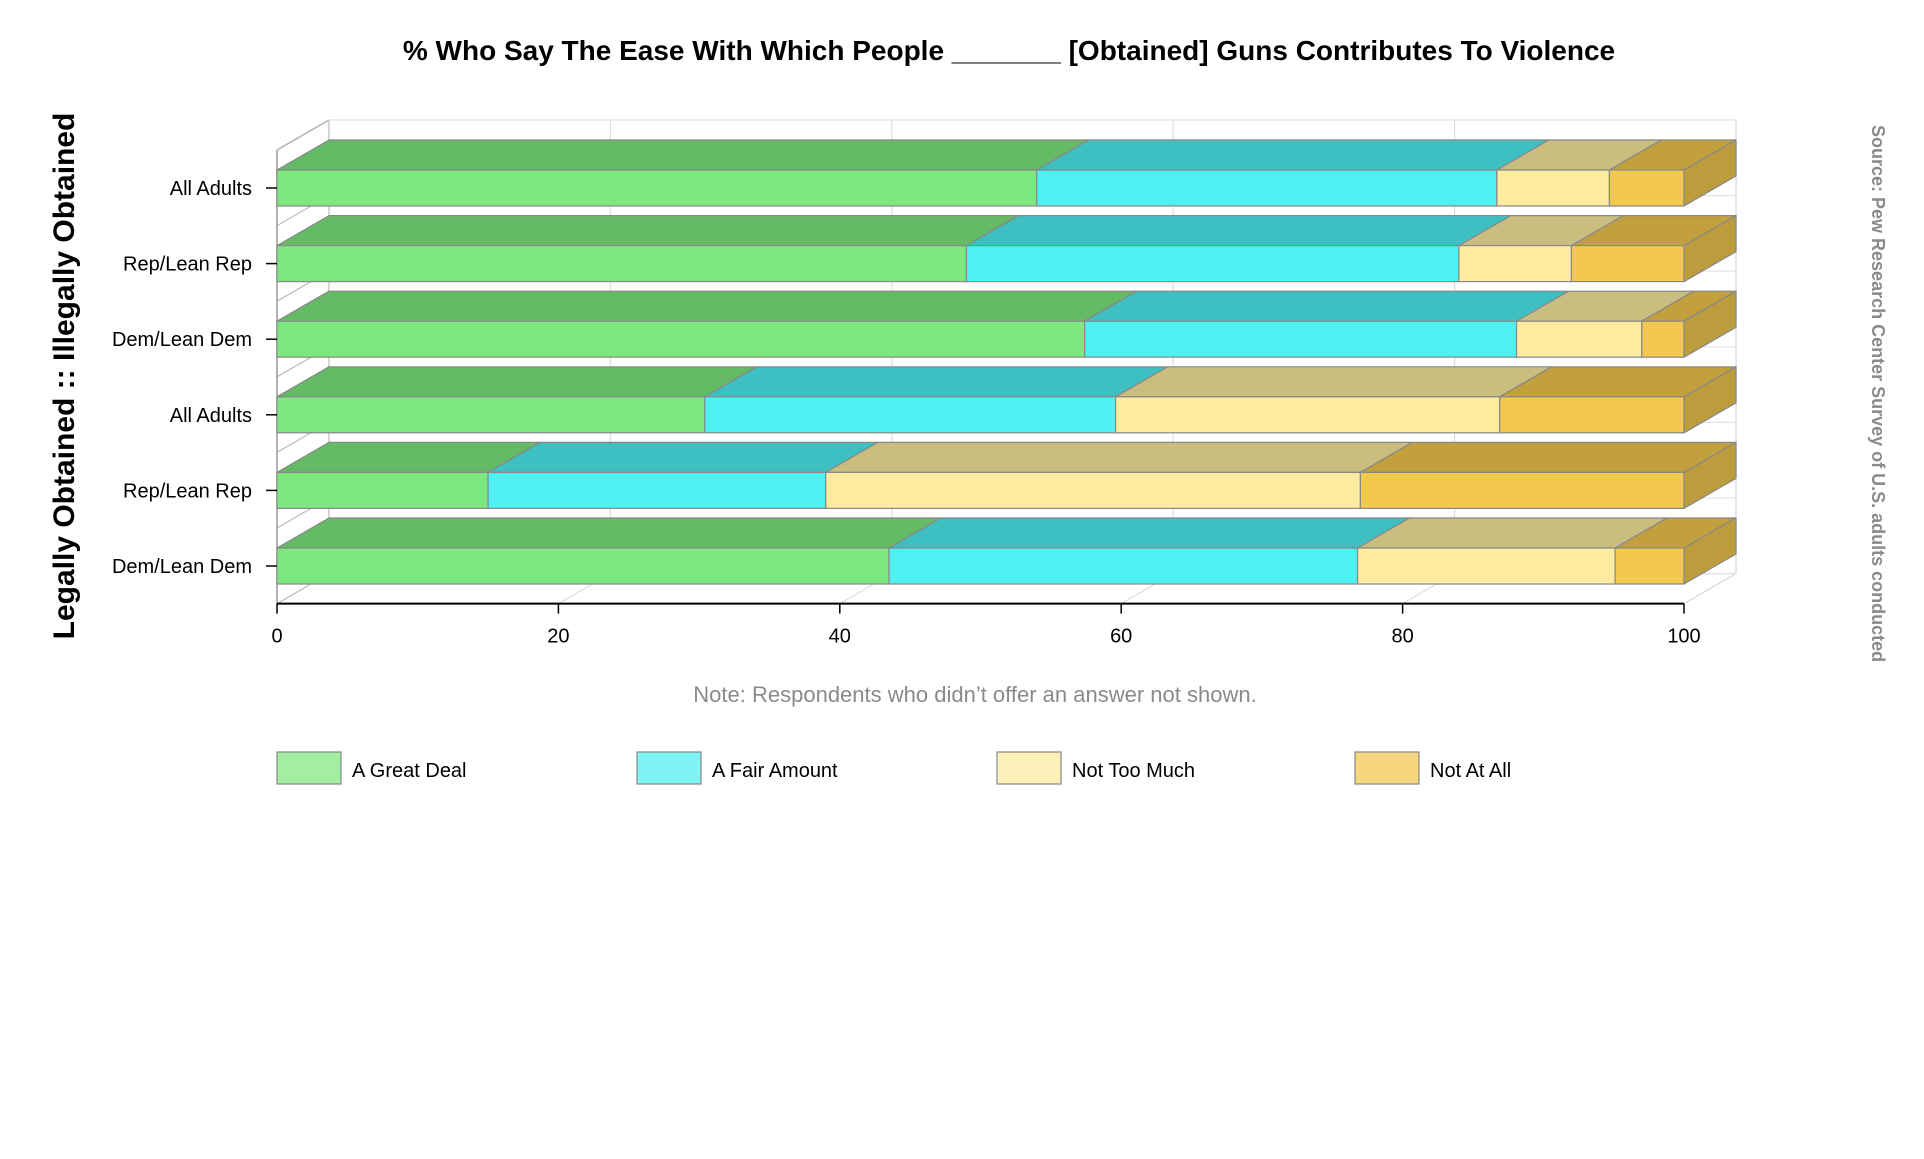  Describe the element at coordinates (1133, 771) in the screenshot. I see `legend-label: Not Too Much` at that location.